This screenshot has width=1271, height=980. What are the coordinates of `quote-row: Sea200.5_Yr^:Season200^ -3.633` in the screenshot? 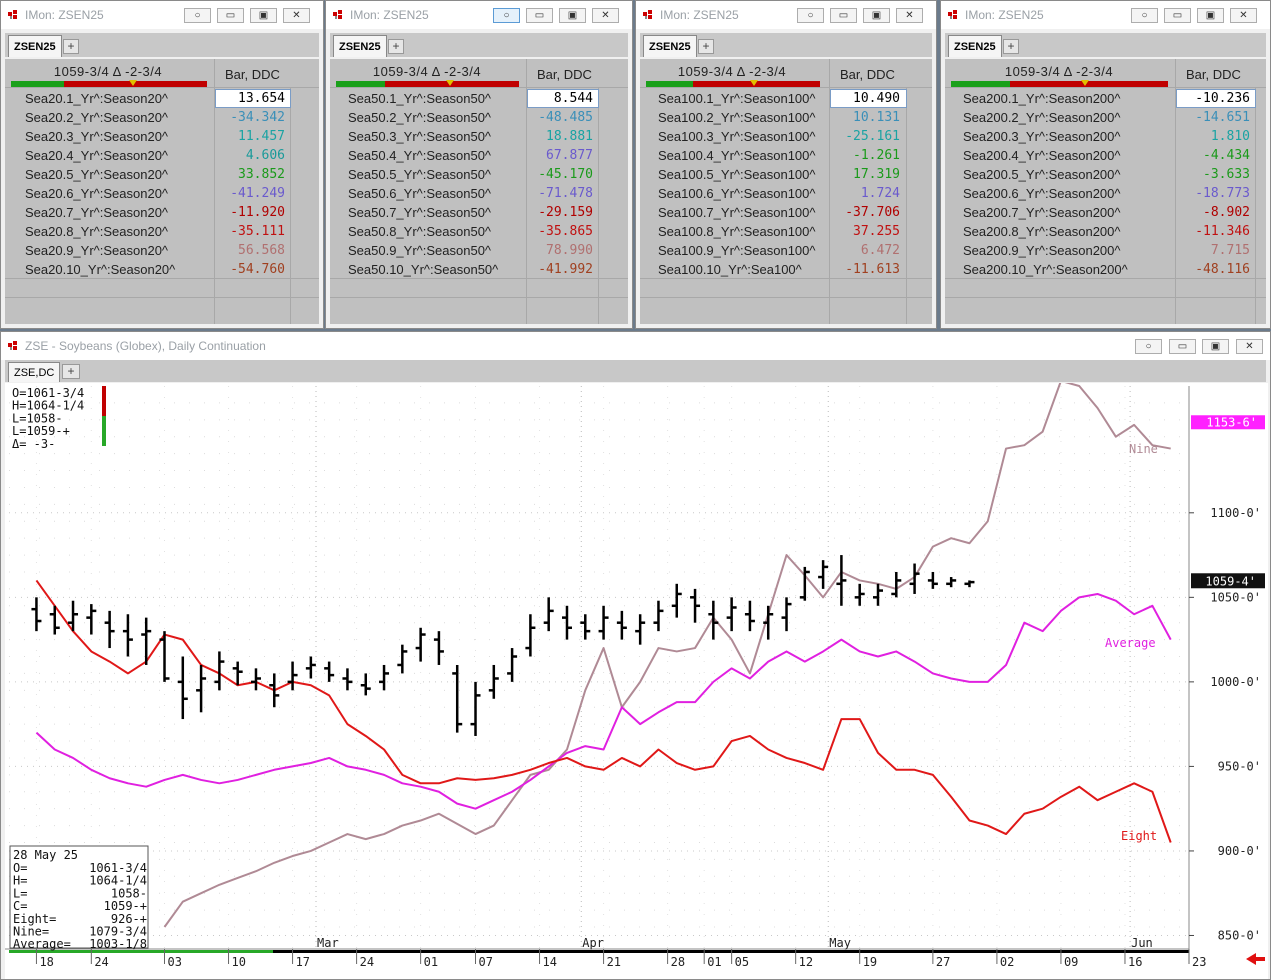 It's located at (1105, 174).